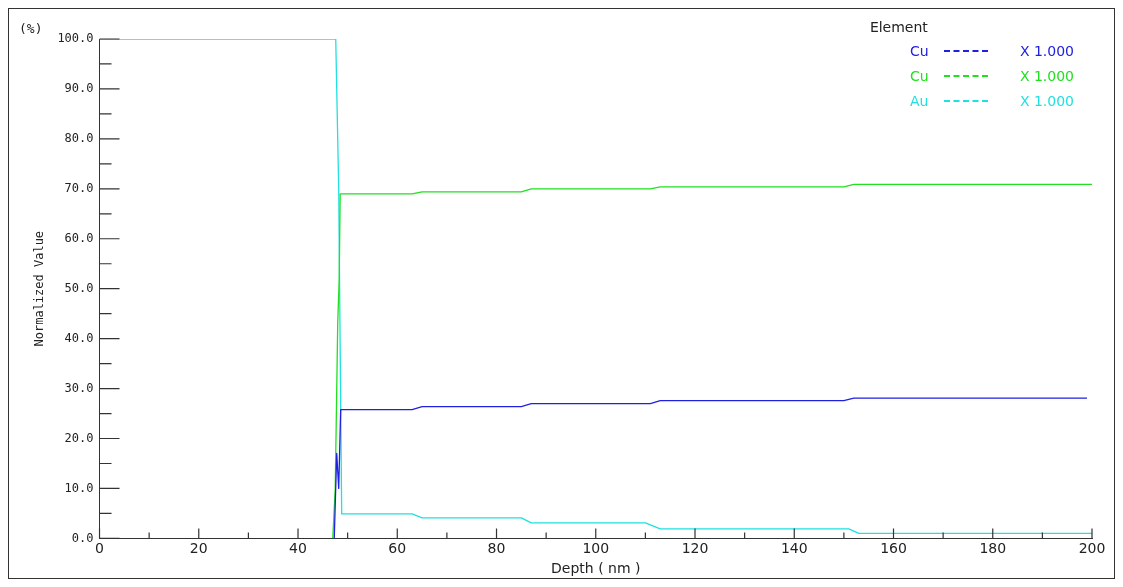  What do you see at coordinates (79, 138) in the screenshot?
I see `y-tick-label: 80.0` at bounding box center [79, 138].